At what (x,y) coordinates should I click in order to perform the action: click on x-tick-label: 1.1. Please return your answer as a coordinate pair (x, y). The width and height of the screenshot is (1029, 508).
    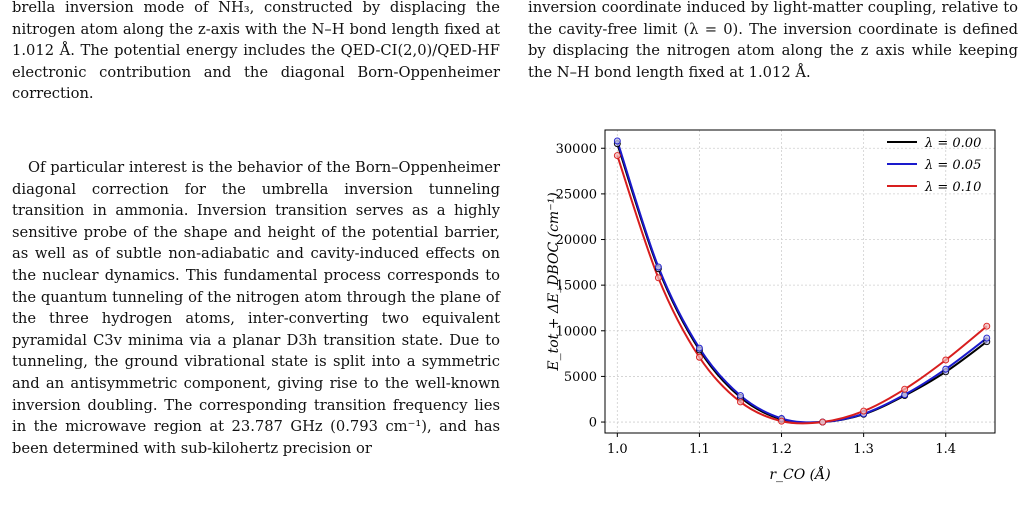
    Looking at the image, I should click on (699, 449).